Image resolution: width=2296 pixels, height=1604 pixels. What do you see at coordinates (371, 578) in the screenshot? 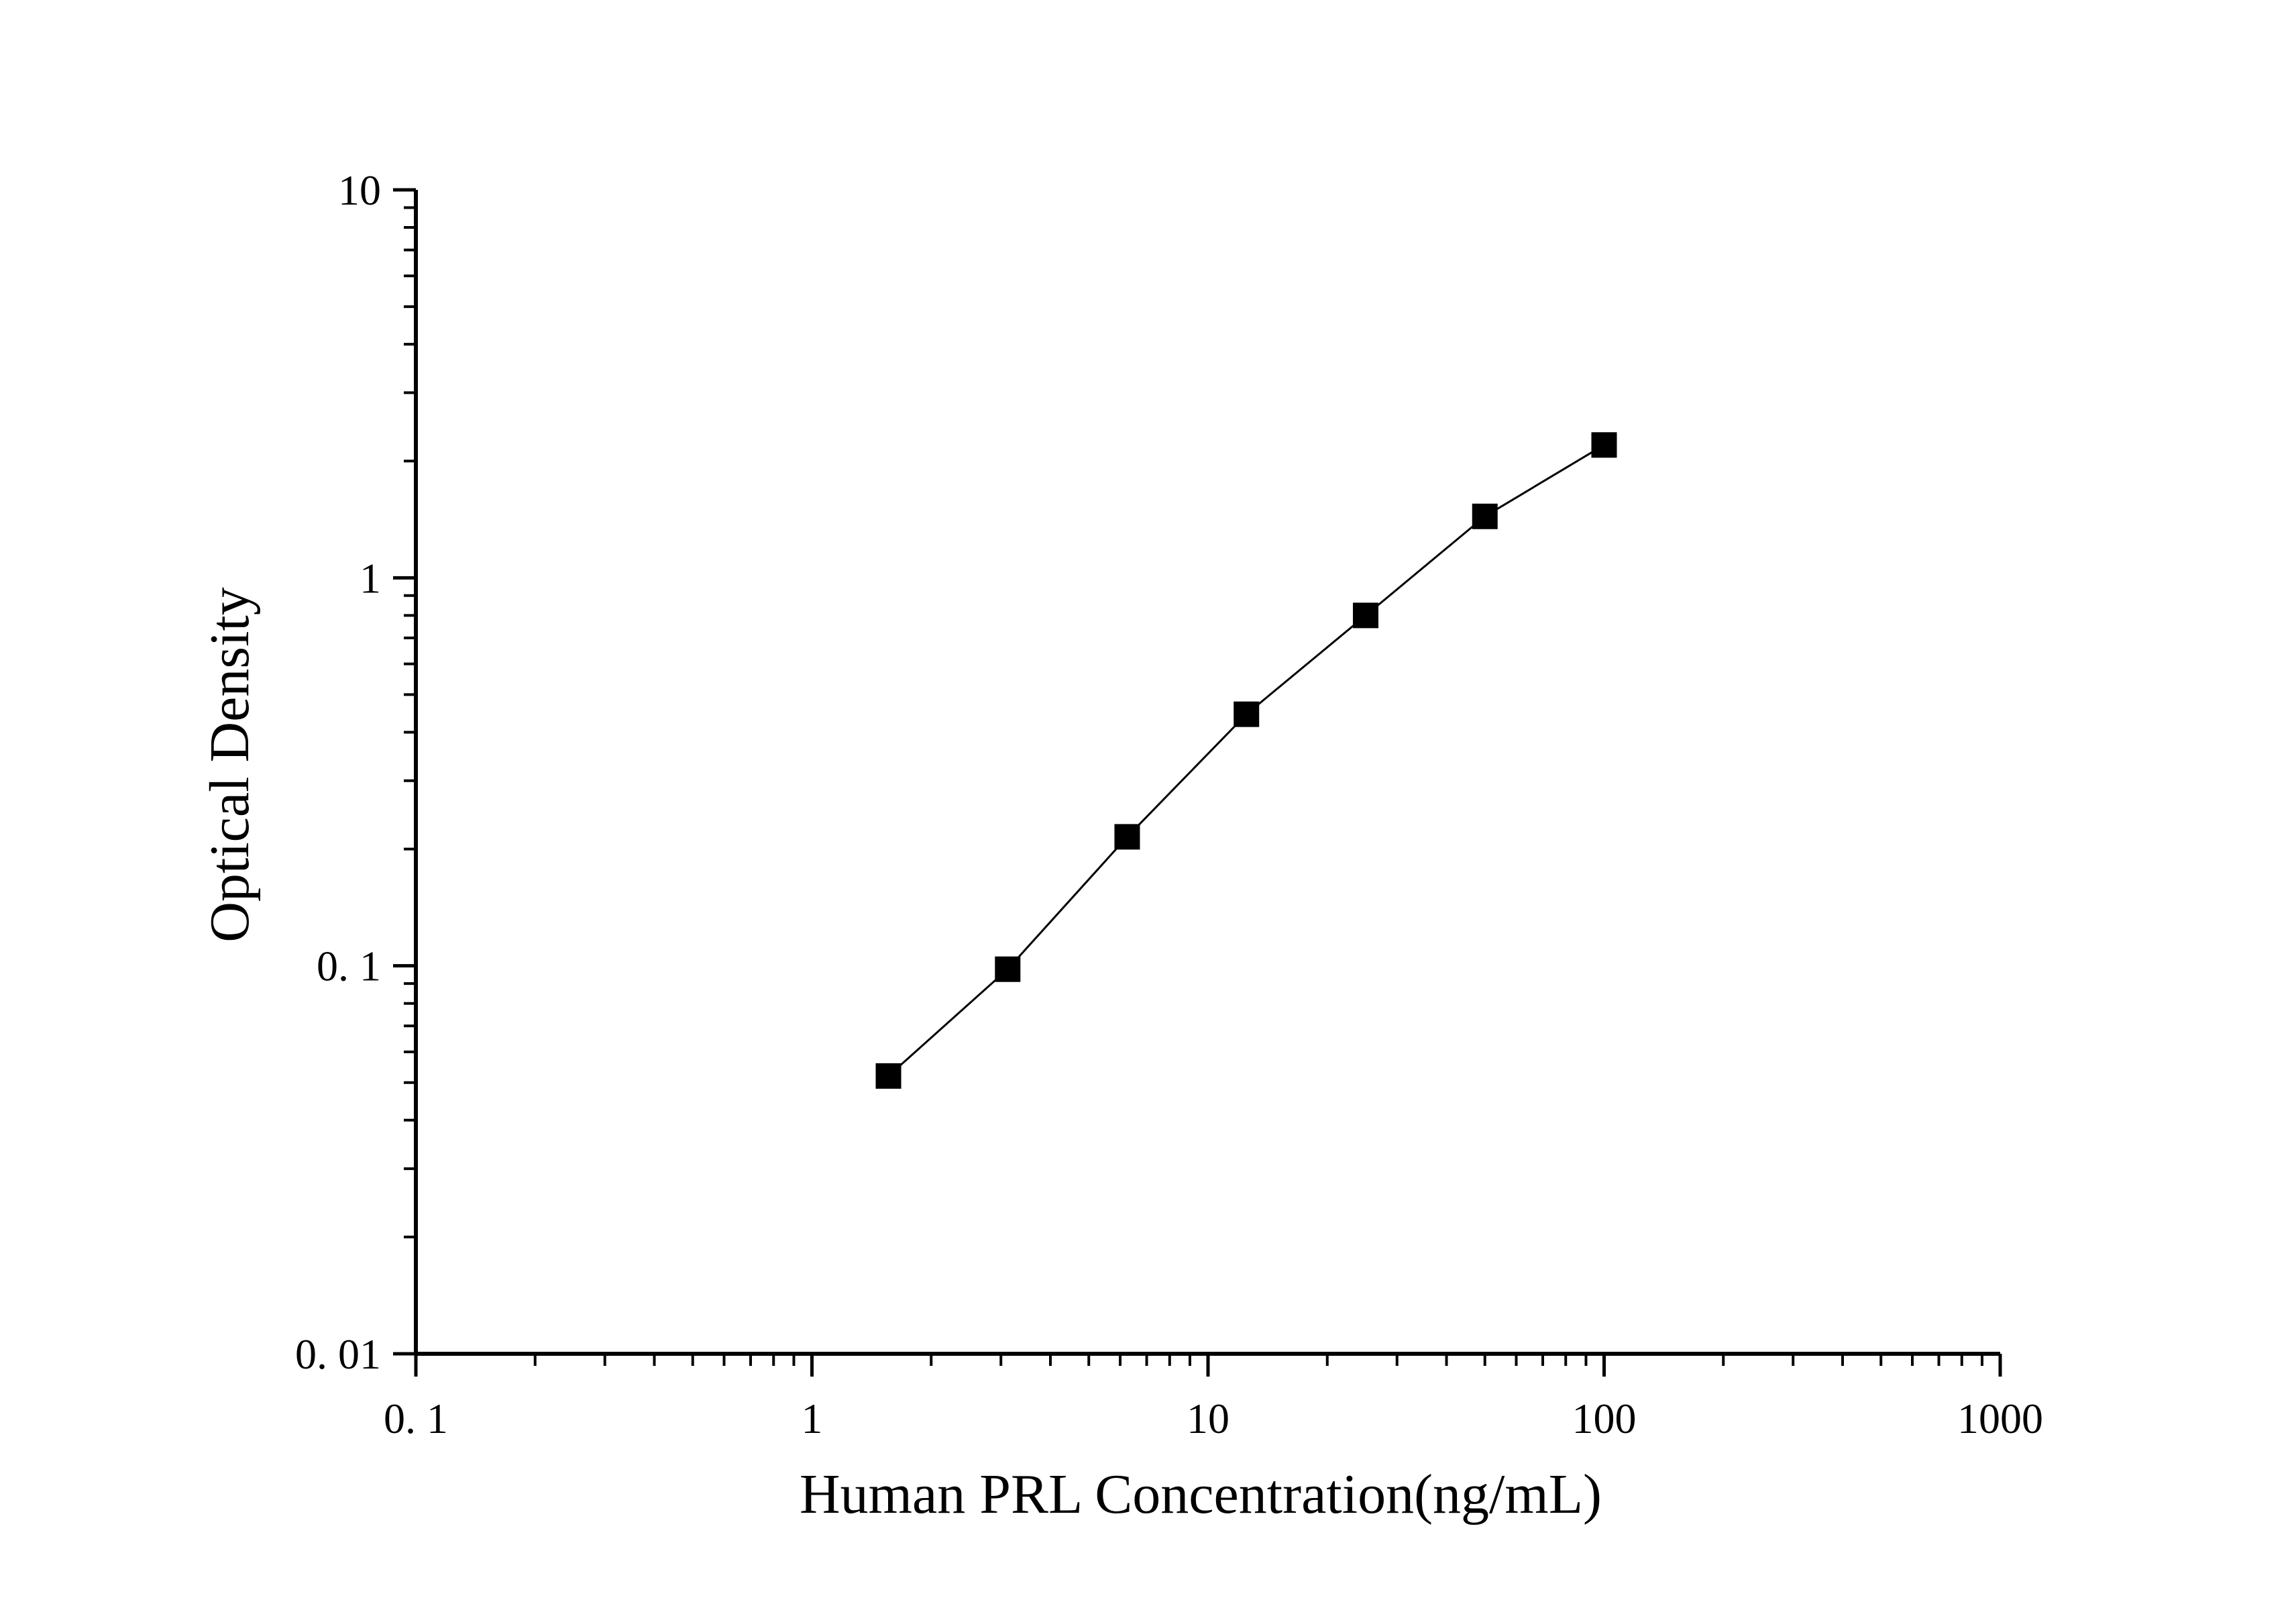
I see `y-tick-label: 1` at bounding box center [371, 578].